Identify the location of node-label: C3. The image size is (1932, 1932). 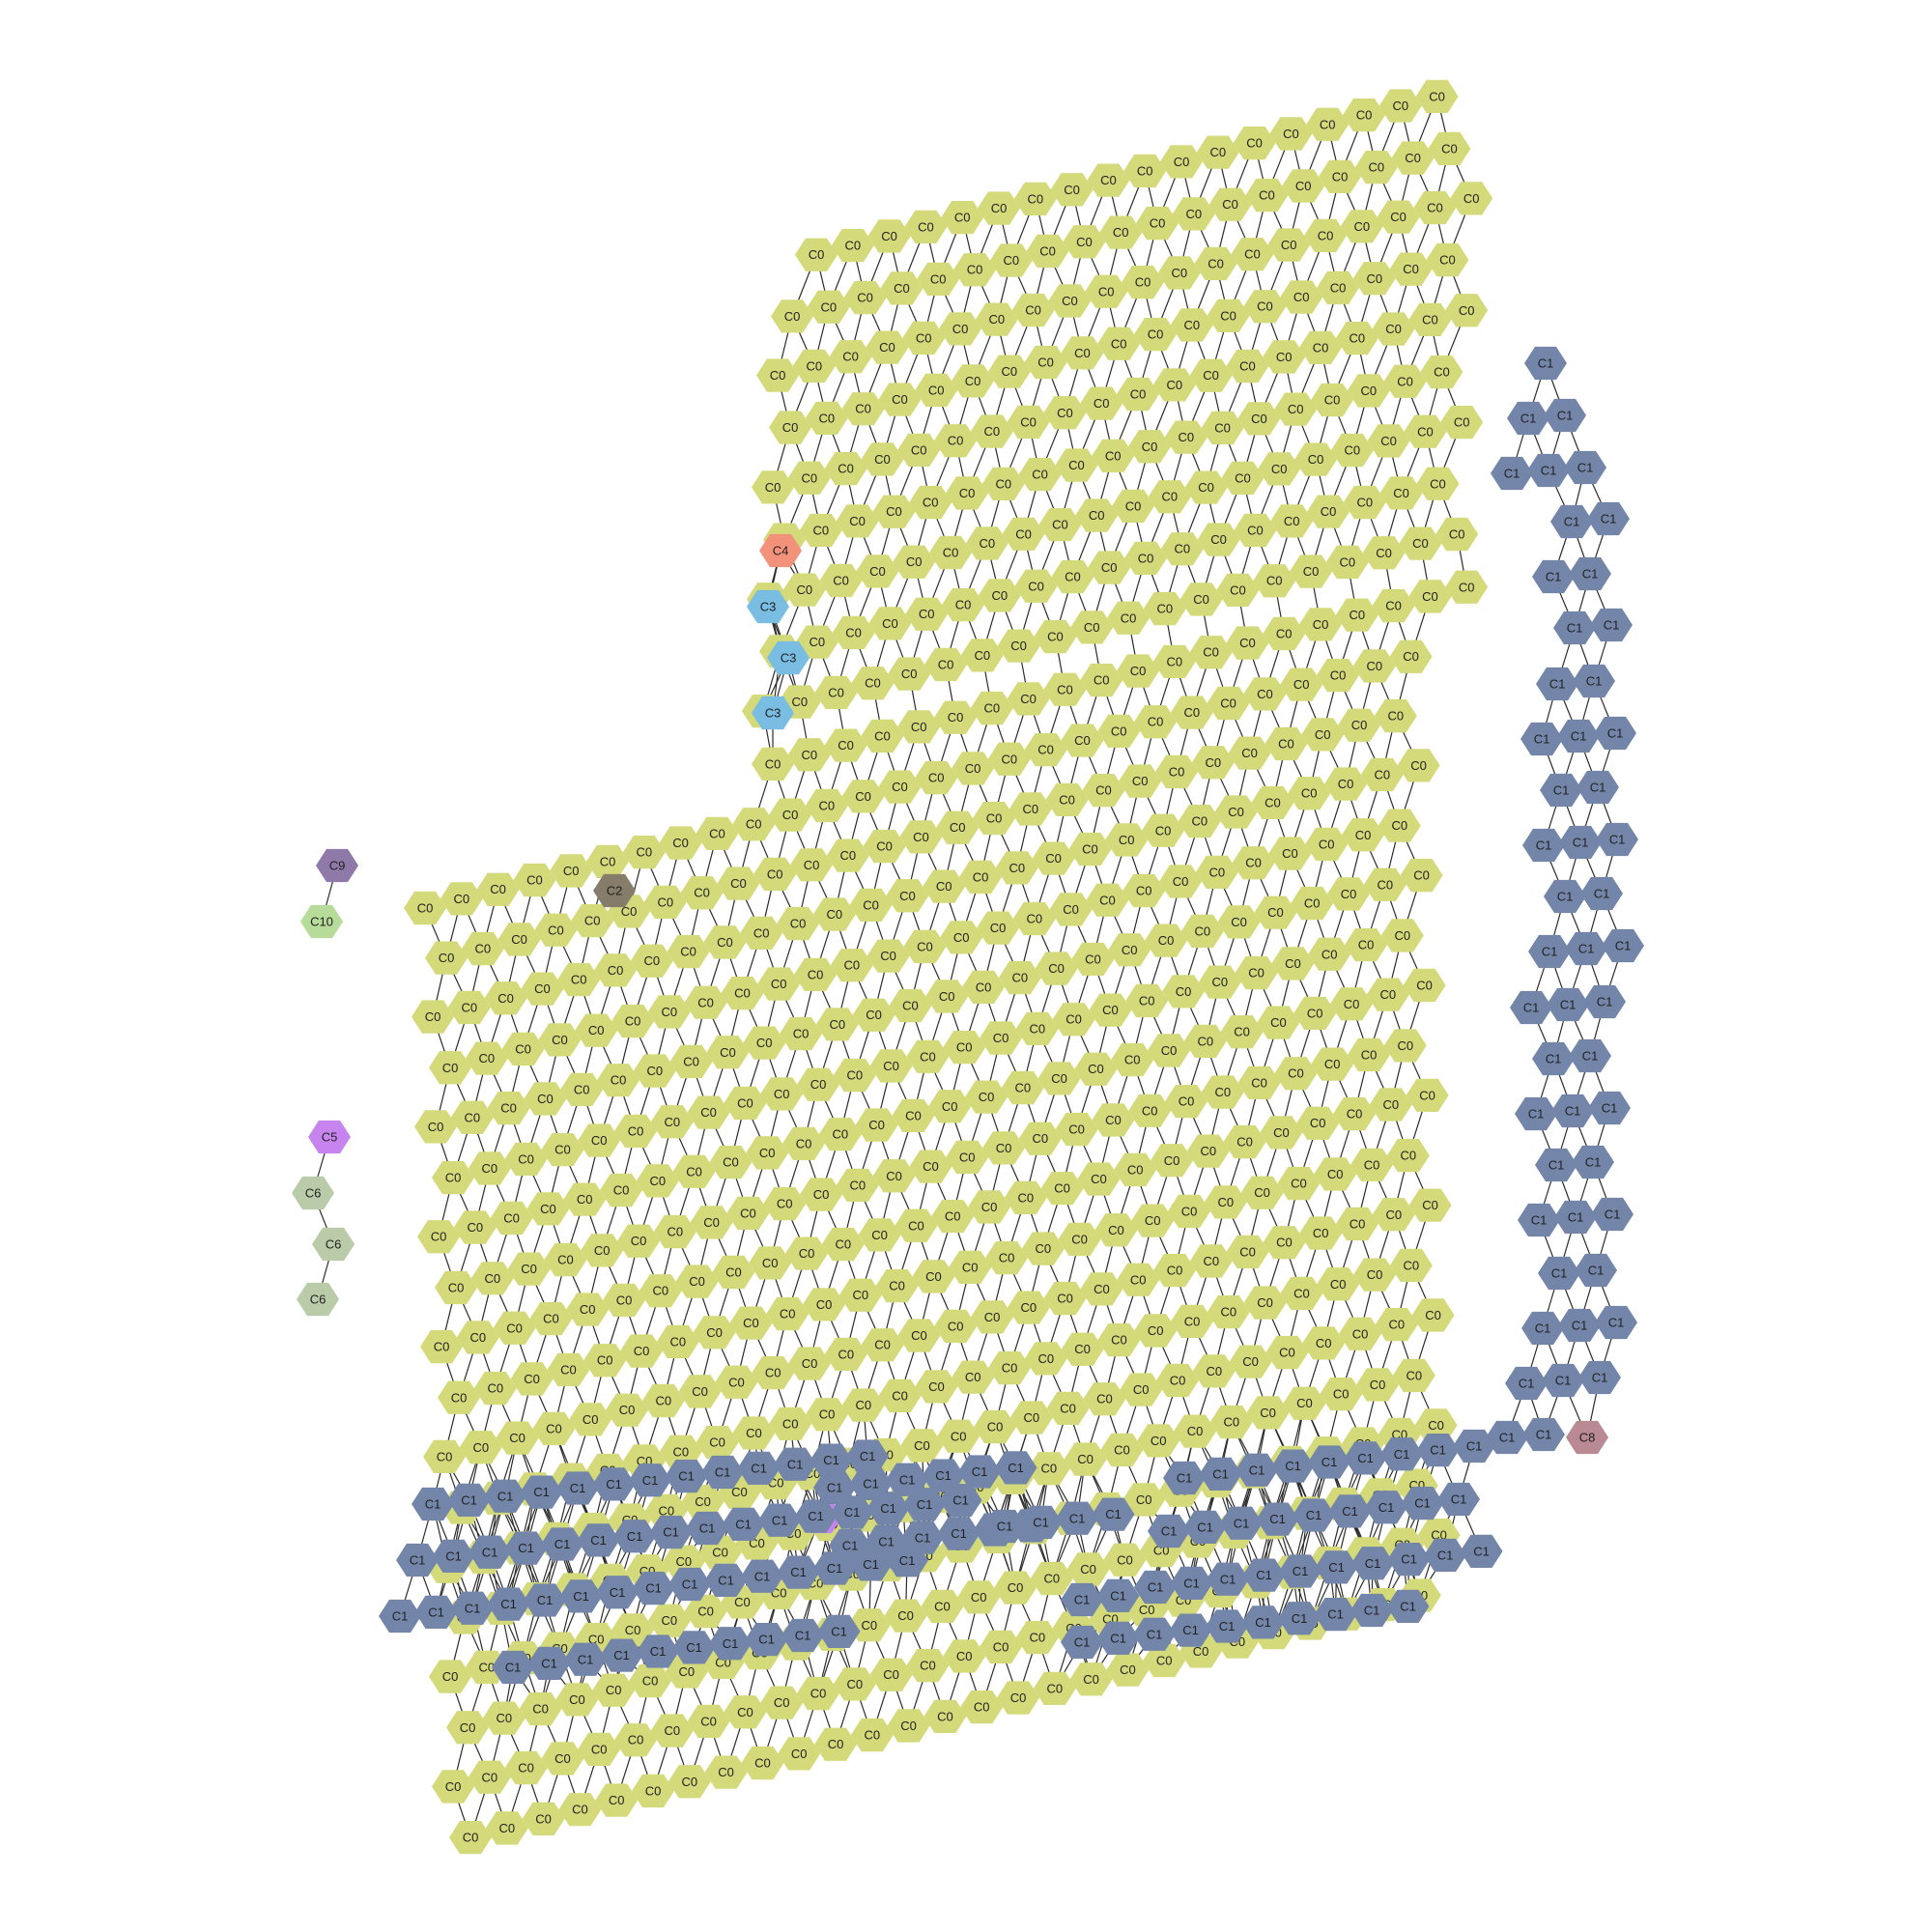
(789, 658).